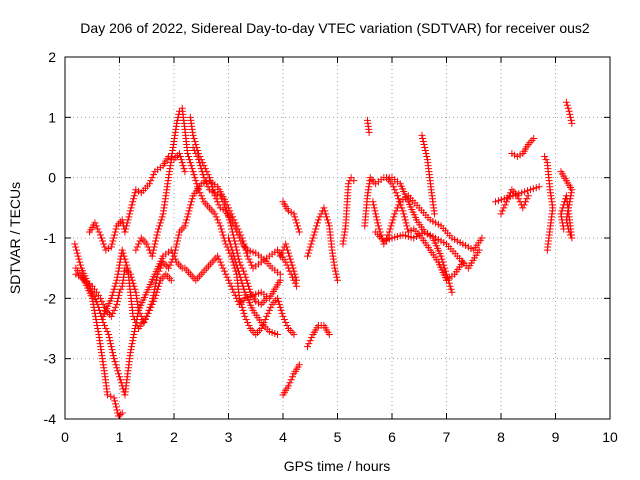 The width and height of the screenshot is (640, 480). What do you see at coordinates (501, 437) in the screenshot?
I see `x-tick-label: 8` at bounding box center [501, 437].